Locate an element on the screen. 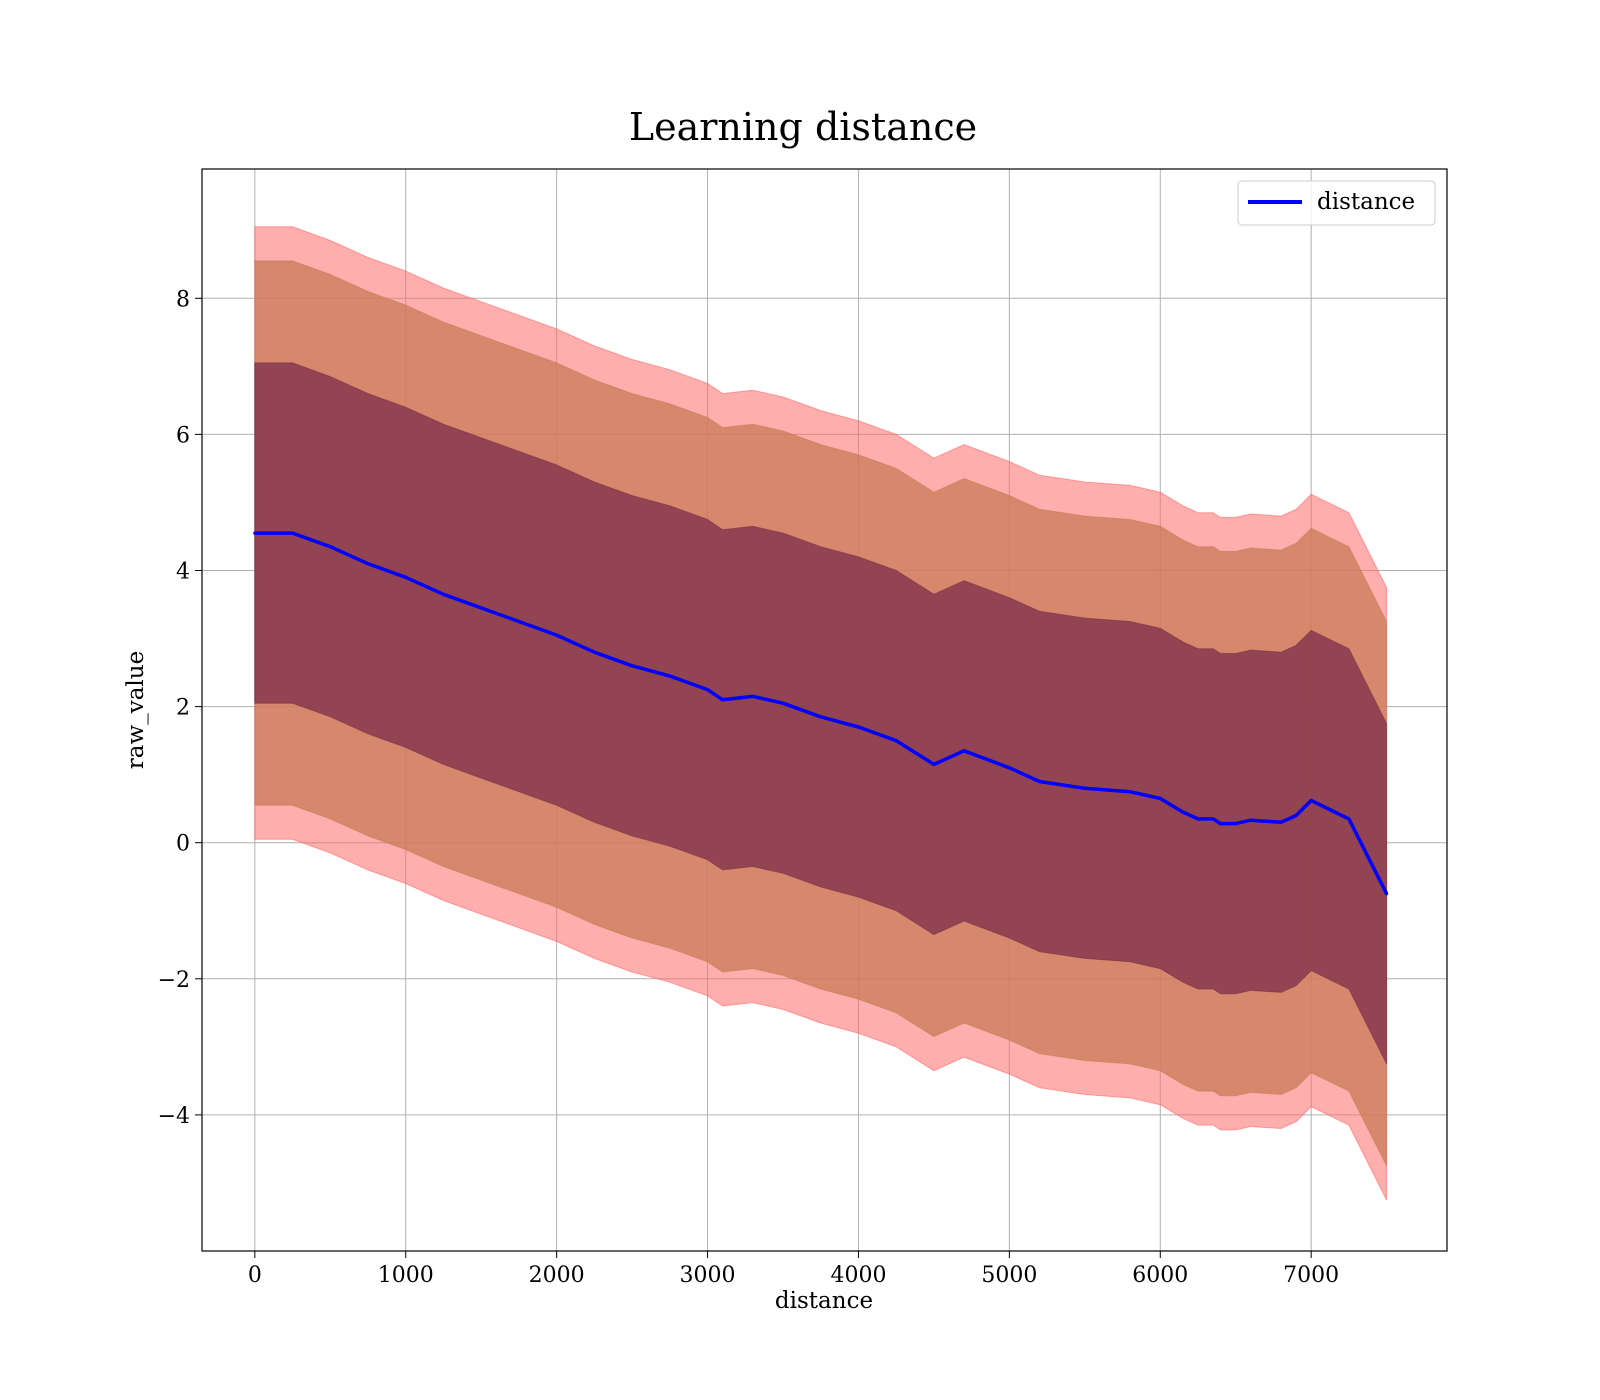 The image size is (1600, 1400). legend-box is located at coordinates (1336, 203).